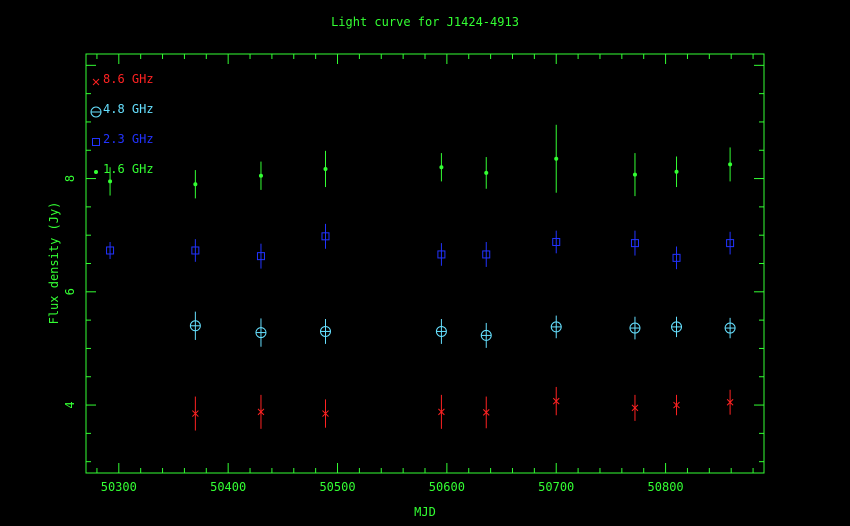 The height and width of the screenshot is (526, 850). What do you see at coordinates (70, 404) in the screenshot?
I see `y-tick-label: 4` at bounding box center [70, 404].